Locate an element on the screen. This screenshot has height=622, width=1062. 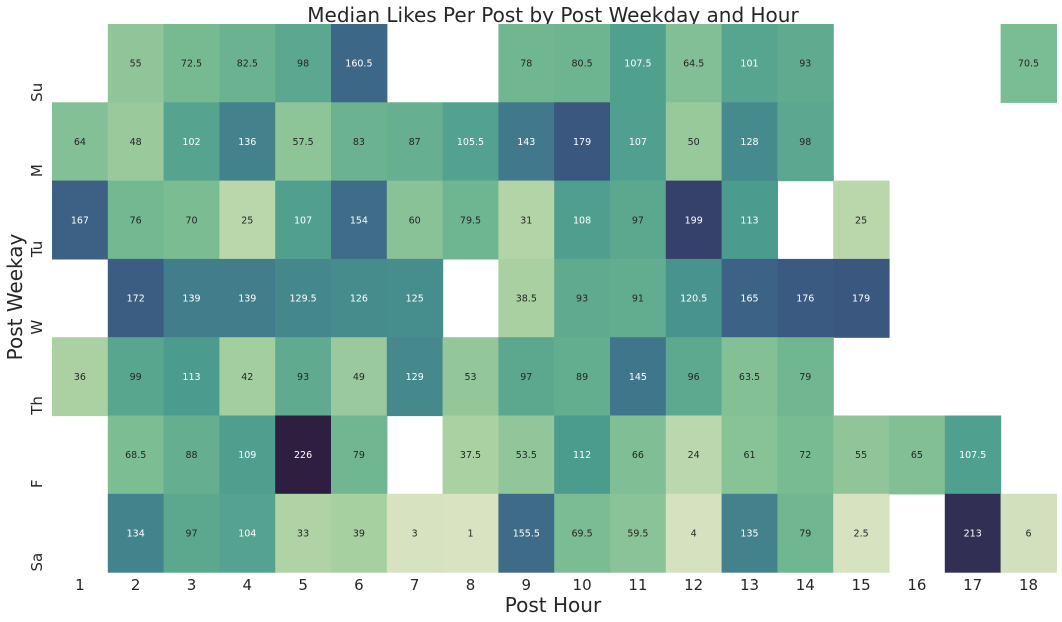
cell-value-label: 165 is located at coordinates (749, 299).